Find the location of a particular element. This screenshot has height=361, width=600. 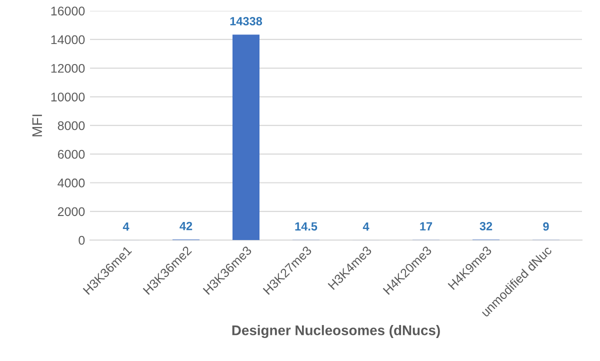

y-tick-label: 16000 is located at coordinates (68, 11).